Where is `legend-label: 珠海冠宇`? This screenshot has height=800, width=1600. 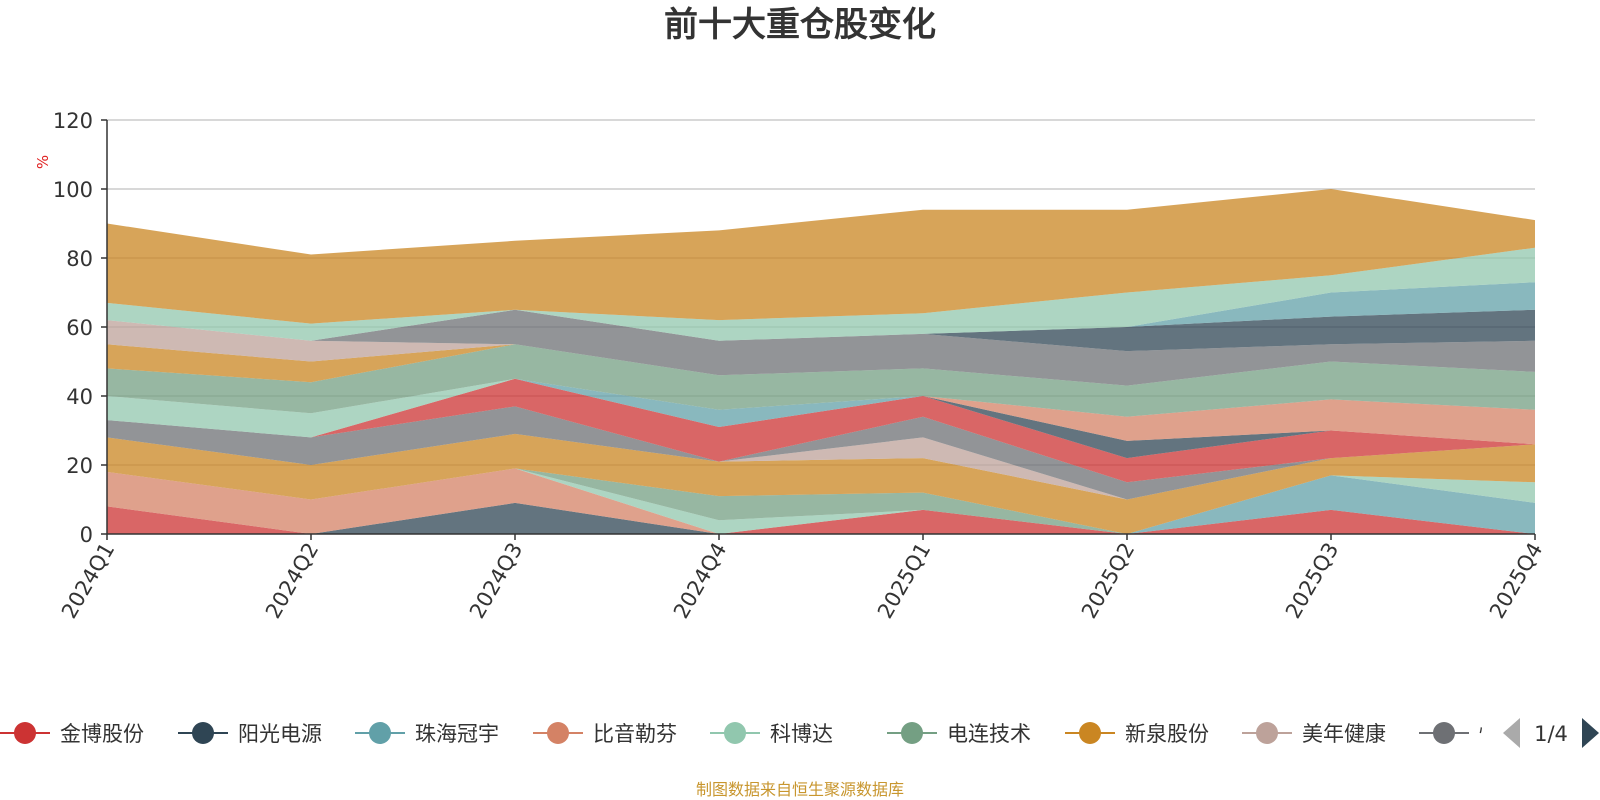 legend-label: 珠海冠宇 is located at coordinates (457, 734).